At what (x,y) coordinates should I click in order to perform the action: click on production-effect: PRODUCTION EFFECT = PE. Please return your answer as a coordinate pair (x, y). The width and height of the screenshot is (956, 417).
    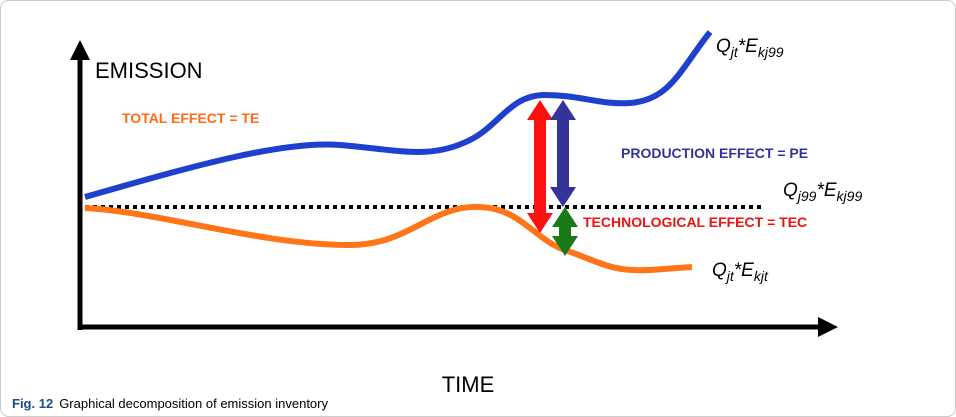
    Looking at the image, I should click on (714, 153).